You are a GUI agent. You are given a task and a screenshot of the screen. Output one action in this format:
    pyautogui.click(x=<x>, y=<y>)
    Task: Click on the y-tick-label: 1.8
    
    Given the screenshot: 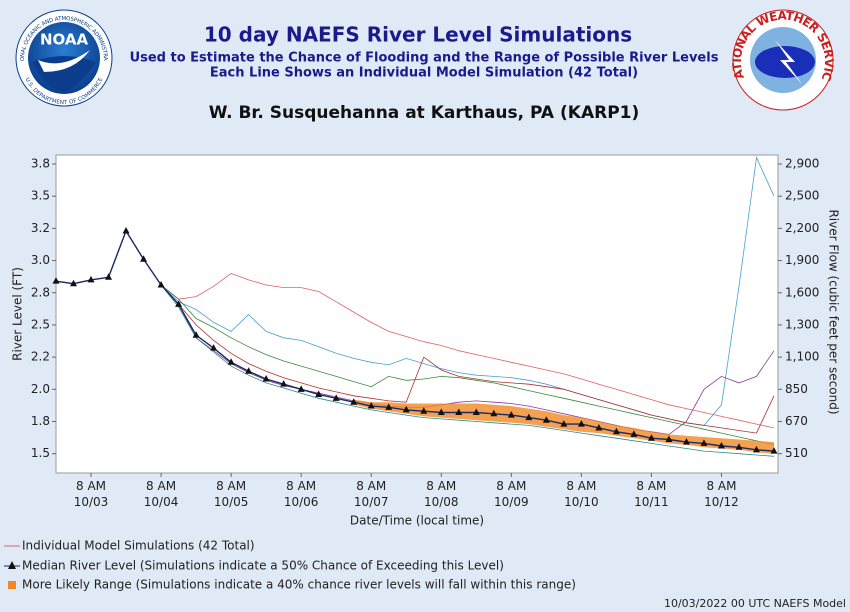 What is the action you would take?
    pyautogui.click(x=40, y=421)
    